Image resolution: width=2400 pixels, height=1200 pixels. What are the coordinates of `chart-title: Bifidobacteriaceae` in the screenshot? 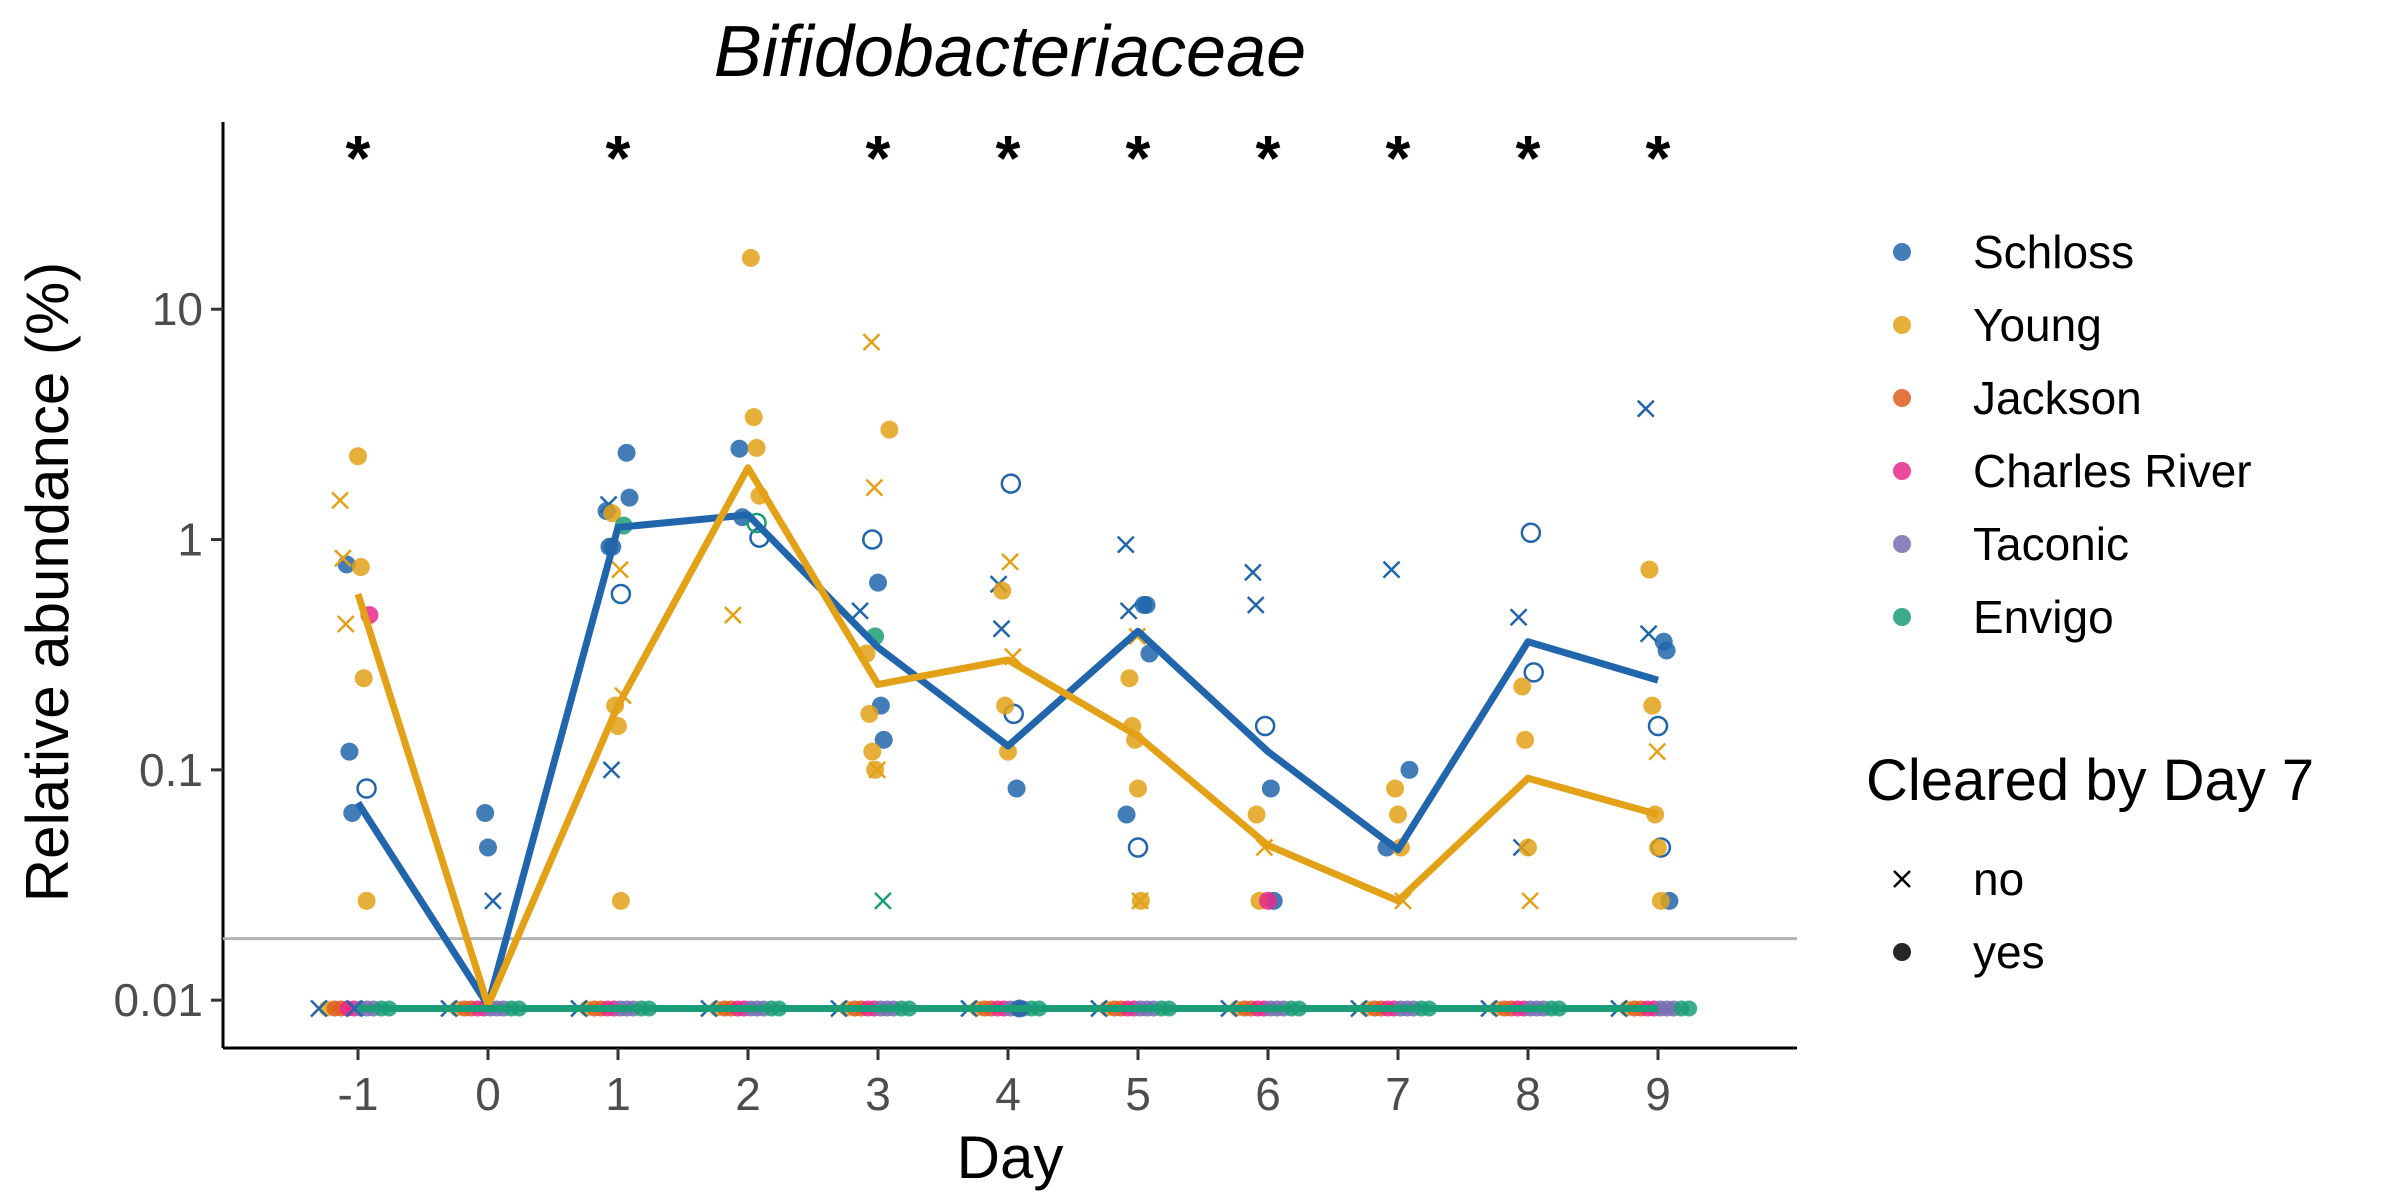 It's located at (1010, 52).